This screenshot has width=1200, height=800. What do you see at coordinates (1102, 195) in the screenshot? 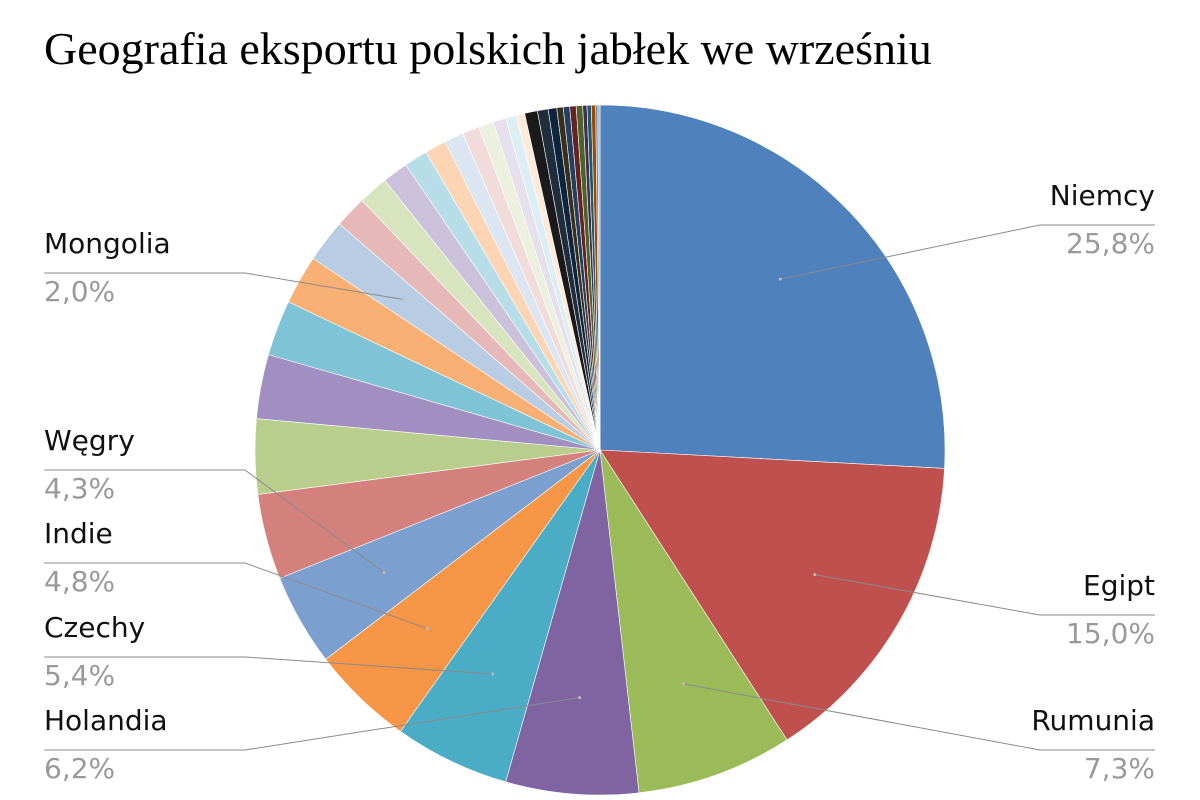
I see `slice-label: Niemcy` at bounding box center [1102, 195].